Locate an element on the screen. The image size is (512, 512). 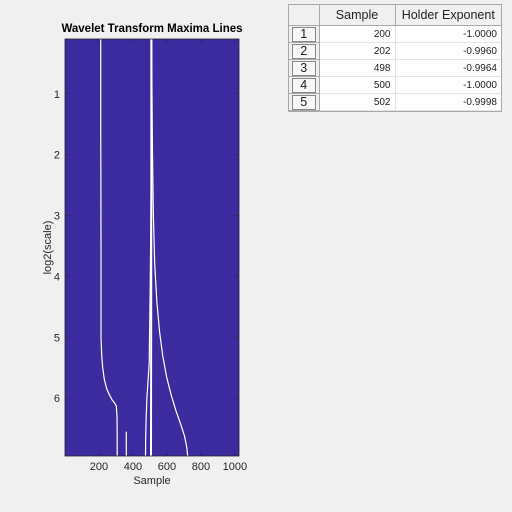
row-header: 1 is located at coordinates (304, 34).